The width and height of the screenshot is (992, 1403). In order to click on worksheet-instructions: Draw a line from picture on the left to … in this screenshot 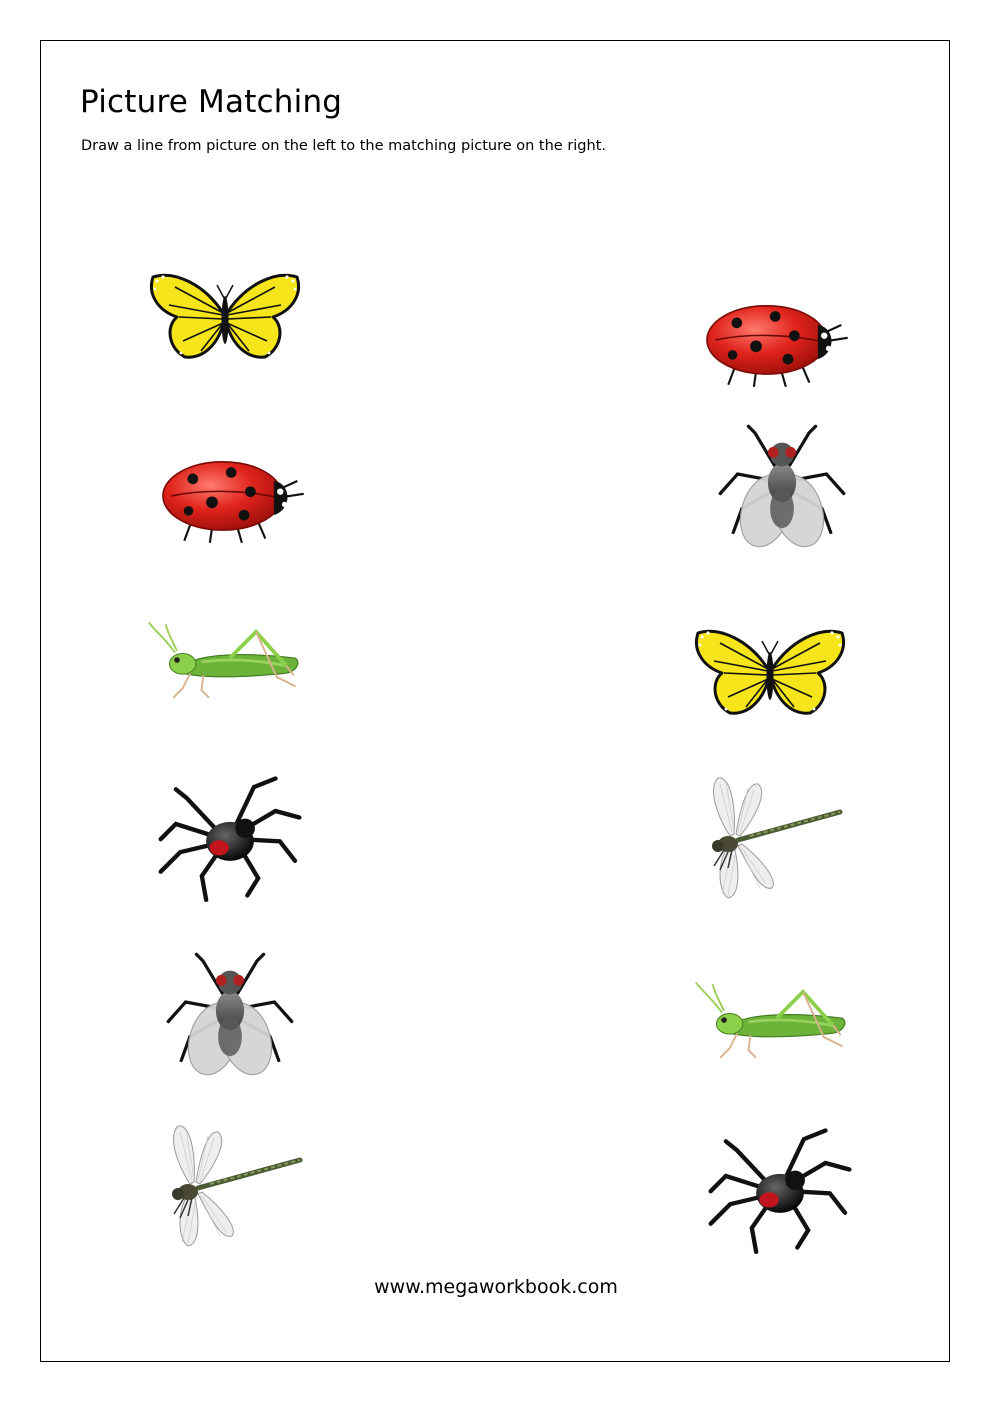, I will do `click(343, 146)`.